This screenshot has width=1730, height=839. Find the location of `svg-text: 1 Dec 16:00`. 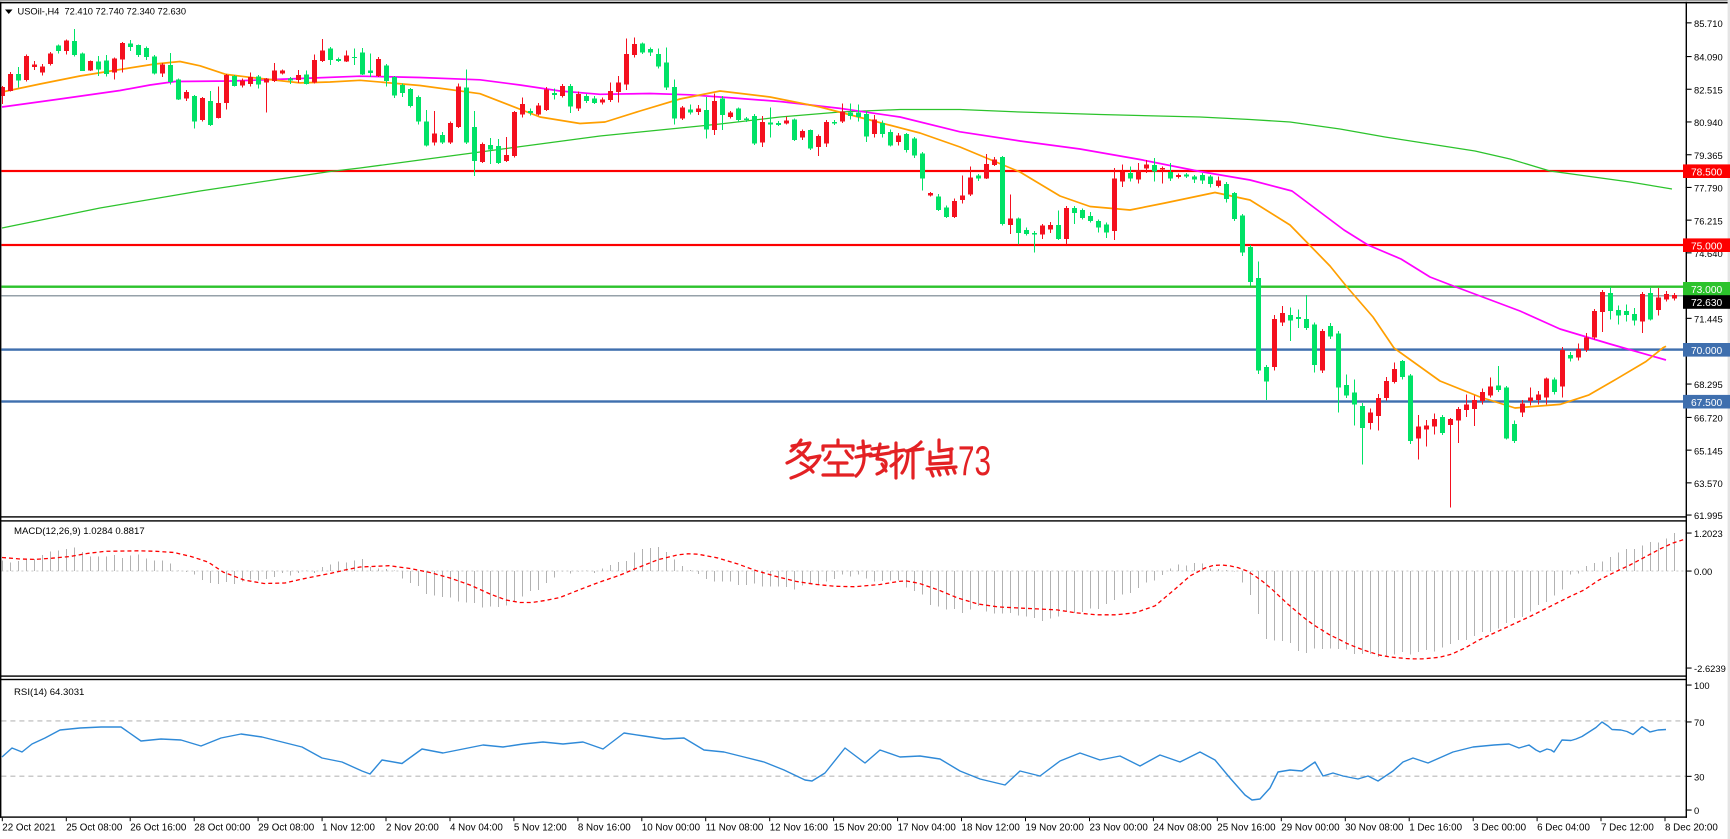

svg-text: 1 Dec 16:00 is located at coordinates (1435, 828).